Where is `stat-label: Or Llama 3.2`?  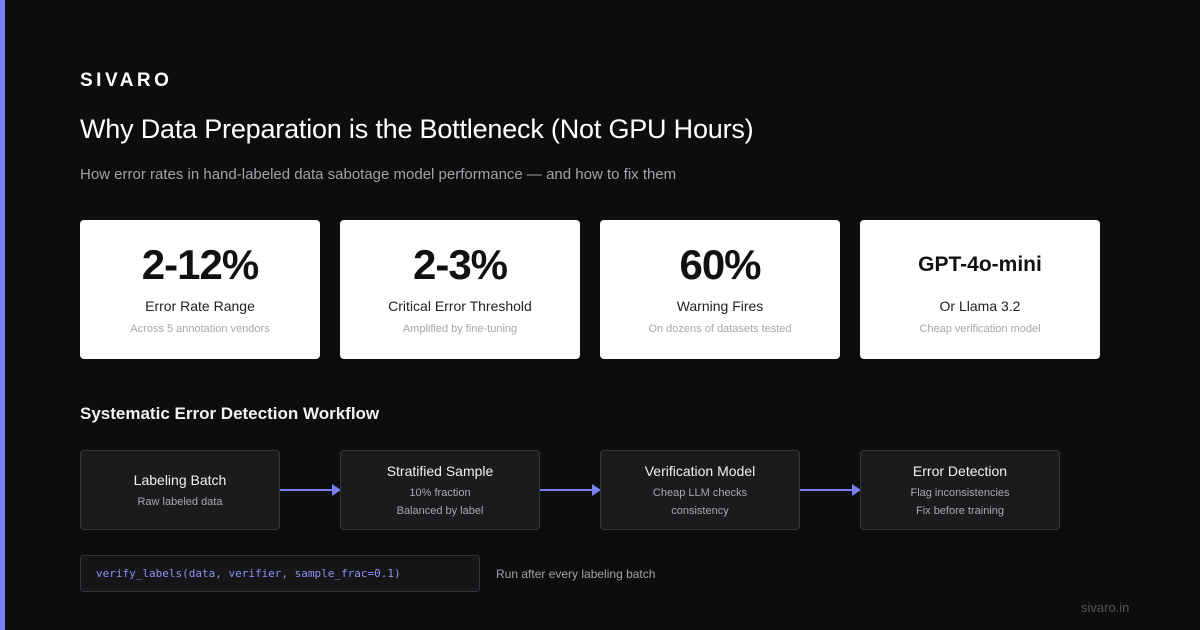
stat-label: Or Llama 3.2 is located at coordinates (980, 306).